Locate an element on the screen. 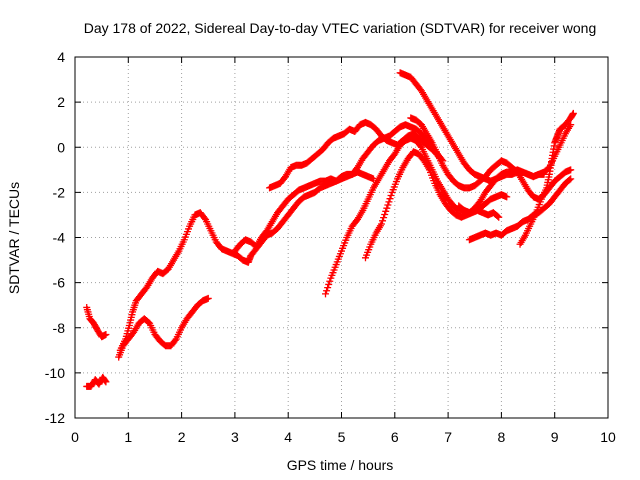  x-tick-label: 4 is located at coordinates (288, 437).